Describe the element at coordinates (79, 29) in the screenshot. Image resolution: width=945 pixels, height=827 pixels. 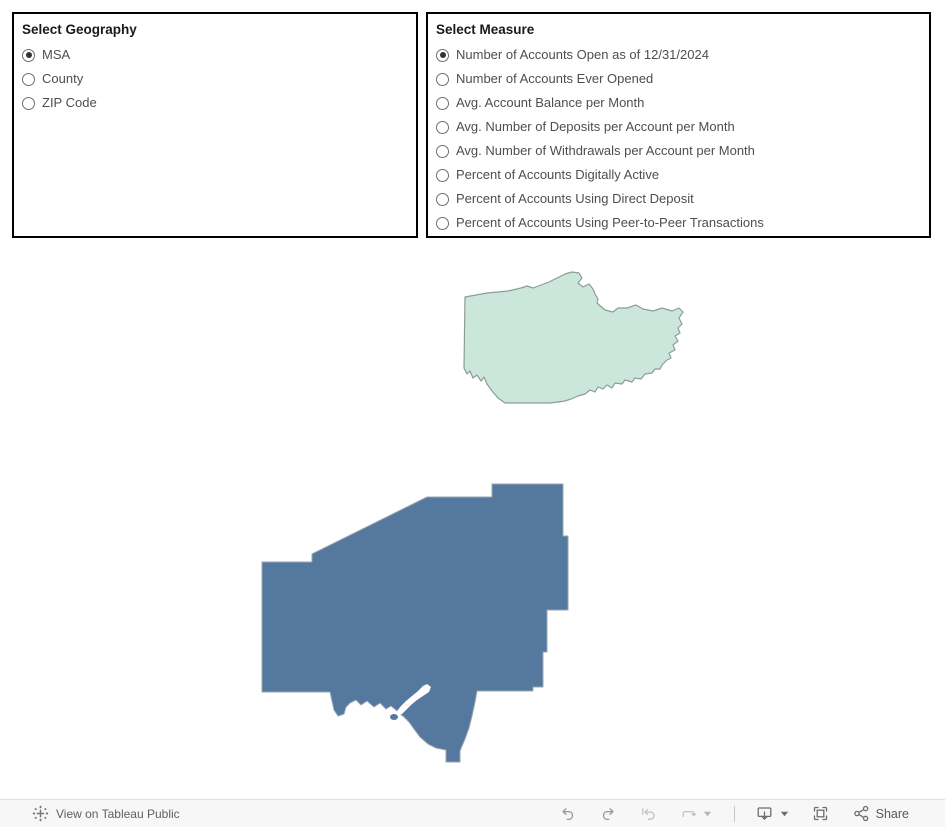
I see `geography-panel-title: Select Geography` at that location.